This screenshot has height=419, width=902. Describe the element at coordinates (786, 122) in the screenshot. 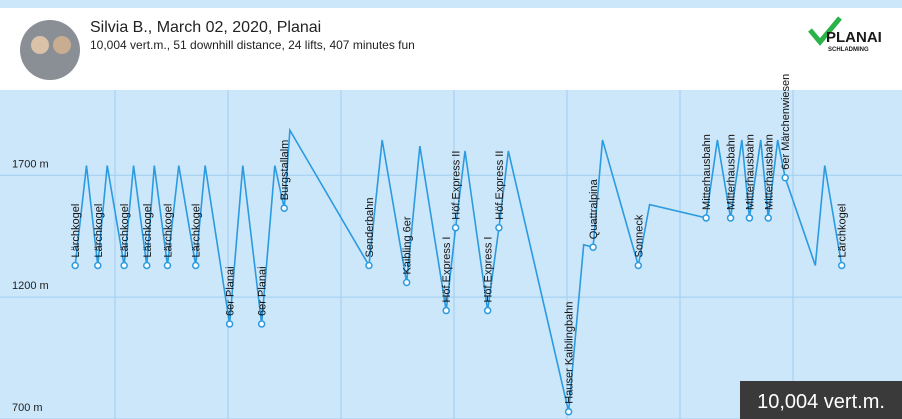

I see `lift-label: 6er Märchenwiesen` at that location.